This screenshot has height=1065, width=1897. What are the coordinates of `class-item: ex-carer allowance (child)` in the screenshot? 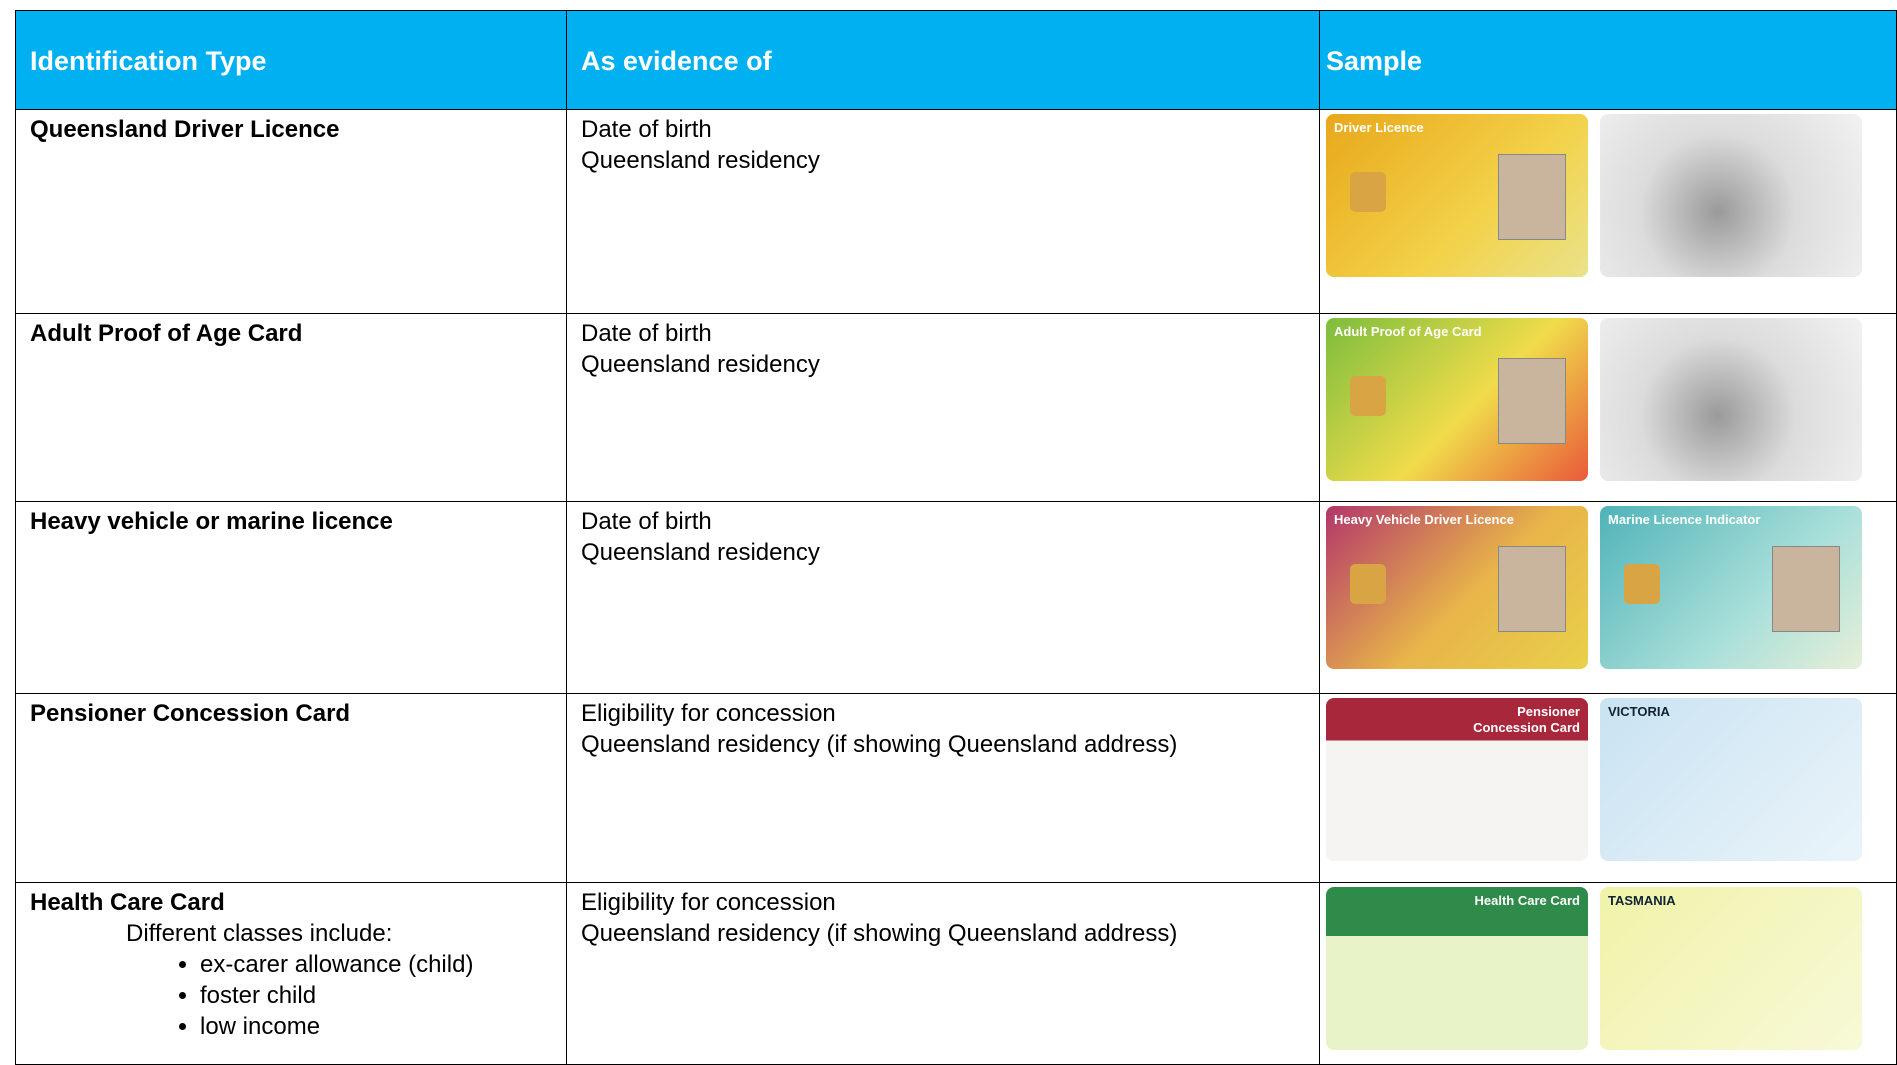 It's located at (376, 964).